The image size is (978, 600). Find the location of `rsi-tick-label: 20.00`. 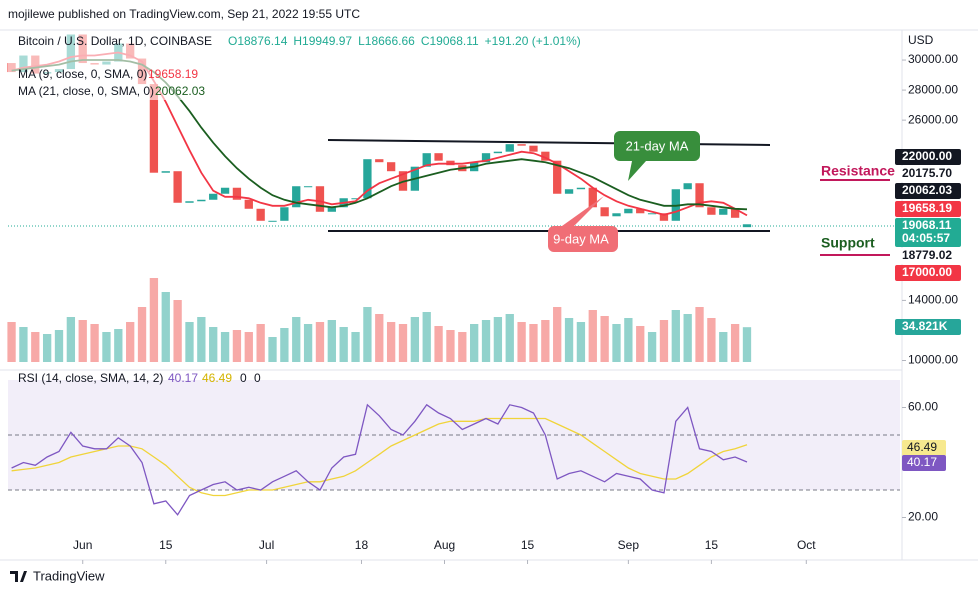

rsi-tick-label: 20.00 is located at coordinates (923, 517).